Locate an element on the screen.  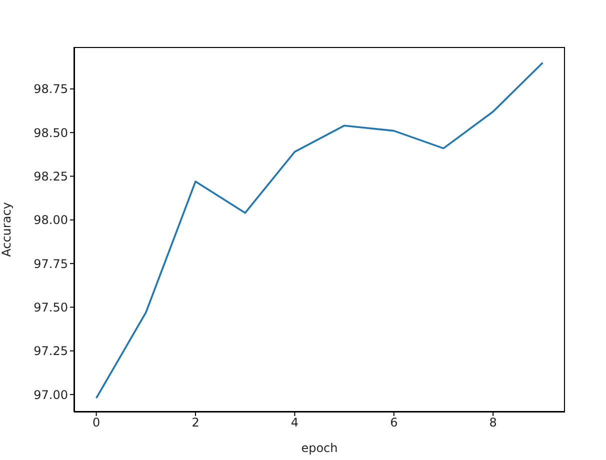
x-tick-label: 6 is located at coordinates (394, 423).